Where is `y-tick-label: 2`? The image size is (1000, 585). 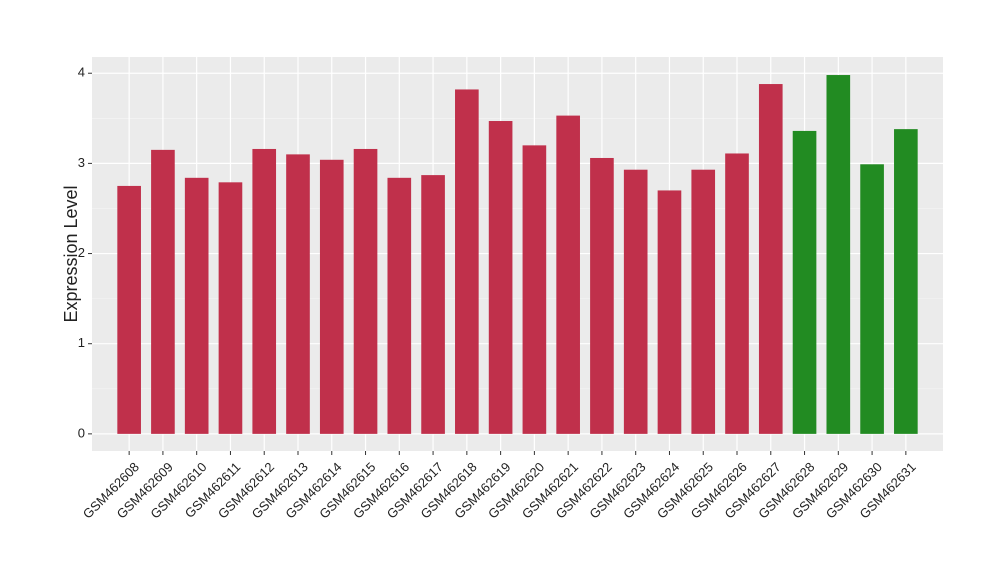
y-tick-label: 2 is located at coordinates (81, 252).